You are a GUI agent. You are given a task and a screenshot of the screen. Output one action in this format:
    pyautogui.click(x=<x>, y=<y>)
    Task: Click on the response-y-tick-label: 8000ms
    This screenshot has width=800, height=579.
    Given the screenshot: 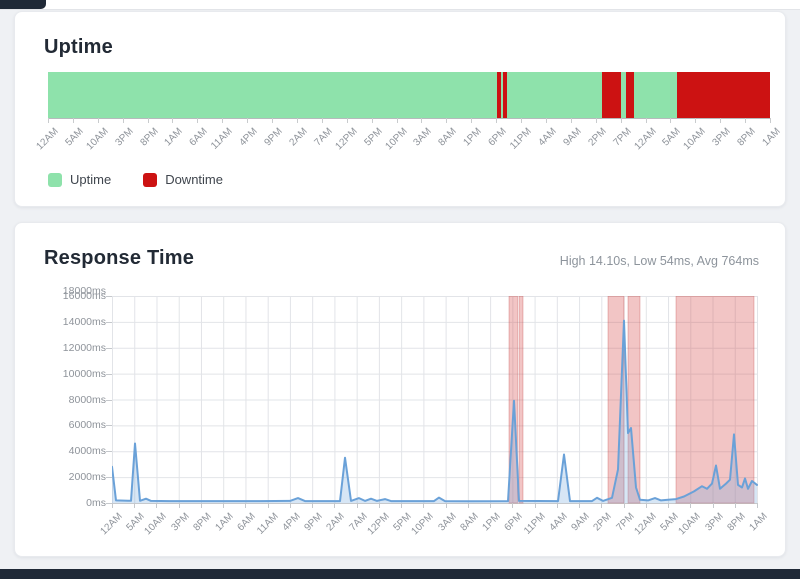 What is the action you would take?
    pyautogui.click(x=87, y=399)
    